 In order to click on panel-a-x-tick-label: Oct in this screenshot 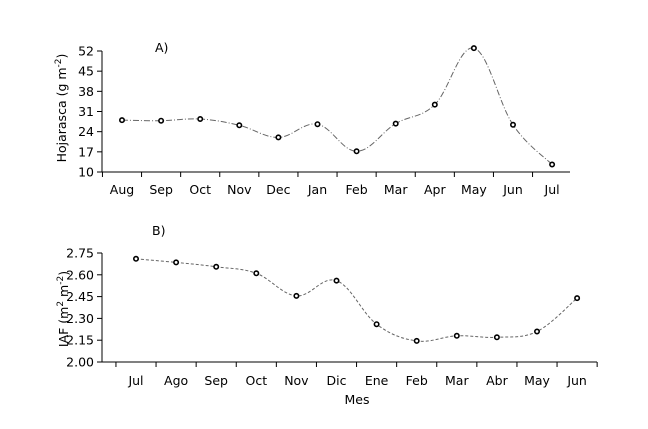, I will do `click(200, 189)`.